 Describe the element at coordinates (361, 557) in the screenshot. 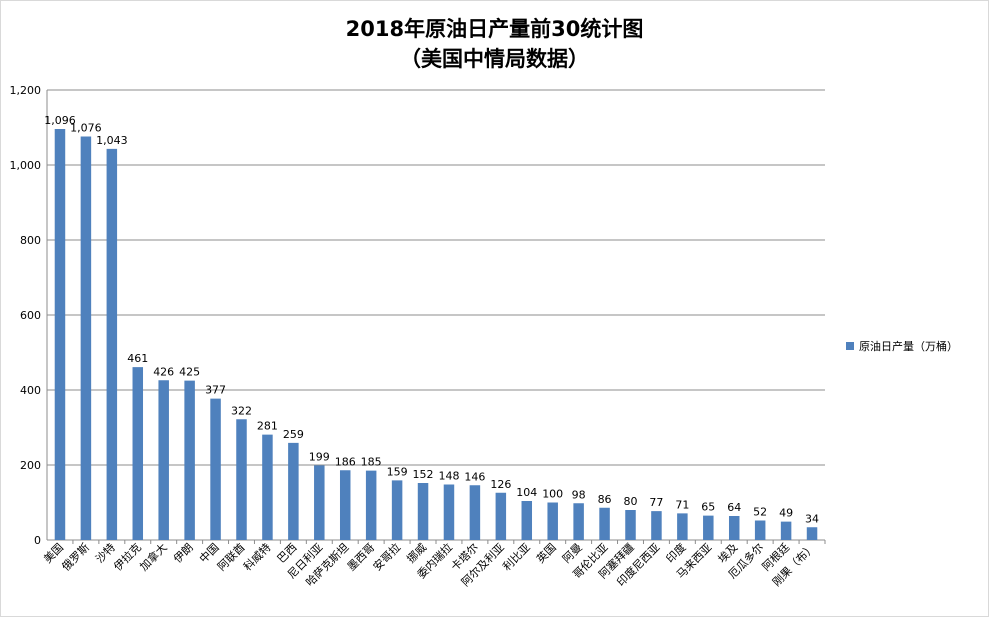

I see `x-tick-label: 墨西哥` at that location.